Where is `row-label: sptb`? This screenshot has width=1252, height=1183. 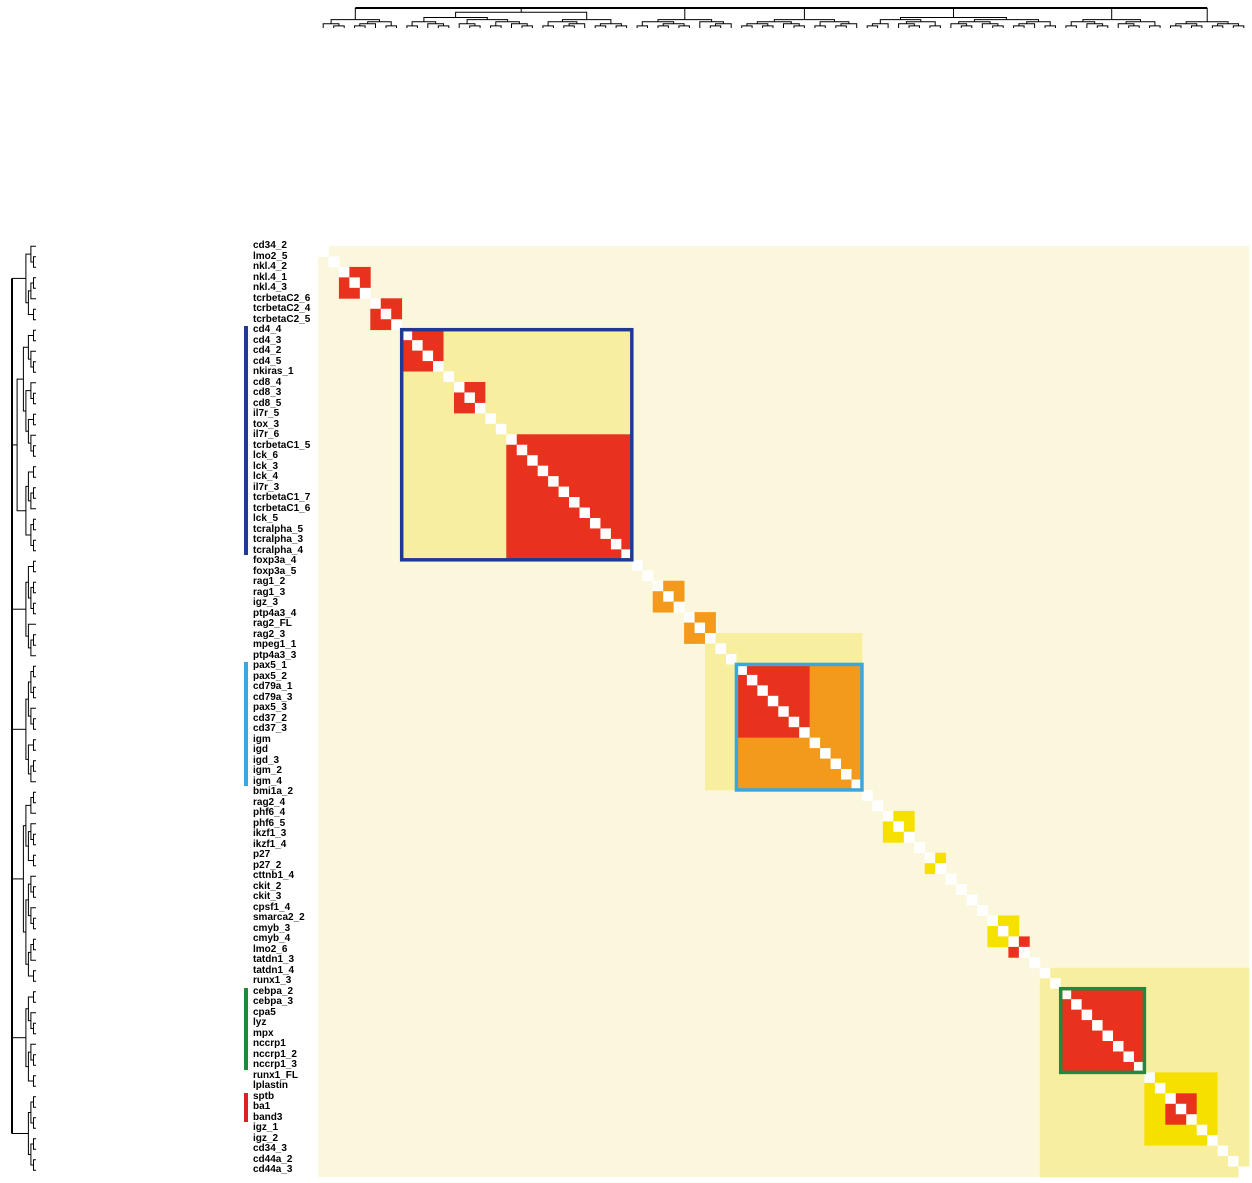 row-label: sptb is located at coordinates (264, 1096).